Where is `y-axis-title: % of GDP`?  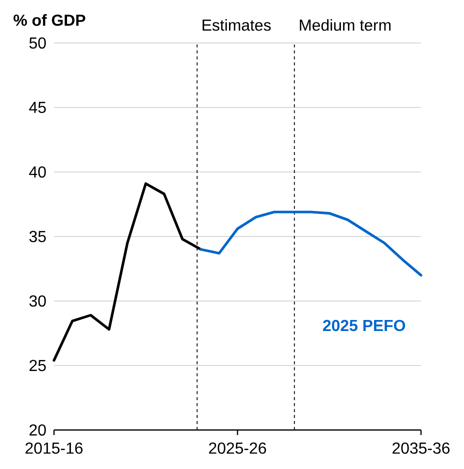
y-axis-title: % of GDP is located at coordinates (50, 20).